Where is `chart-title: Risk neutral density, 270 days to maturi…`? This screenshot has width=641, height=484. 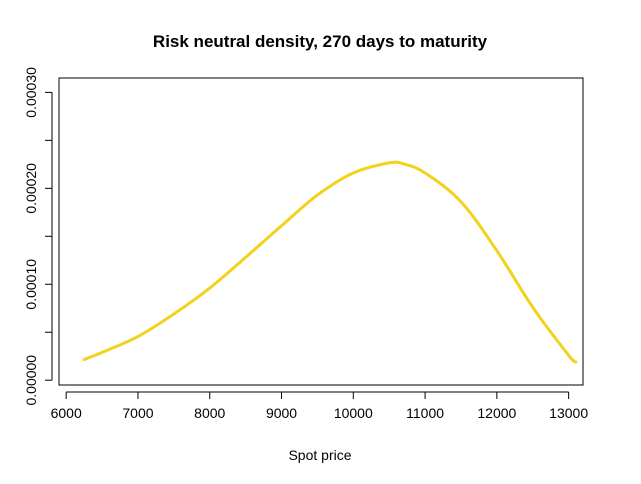
chart-title: Risk neutral density, 270 days to maturi… is located at coordinates (320, 41).